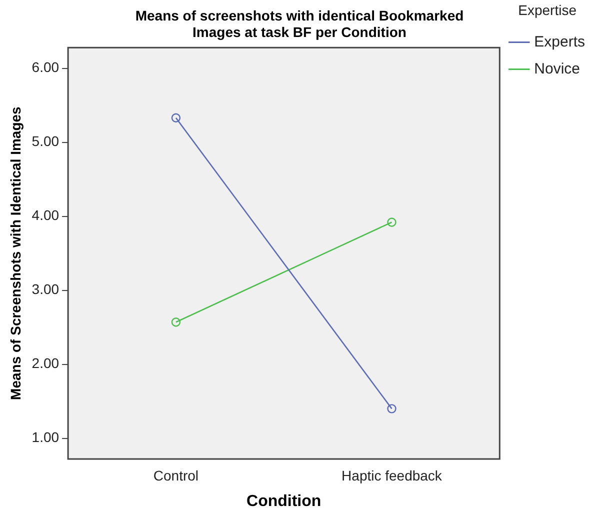 The width and height of the screenshot is (599, 519). What do you see at coordinates (560, 41) in the screenshot?
I see `legend-label: Experts` at bounding box center [560, 41].